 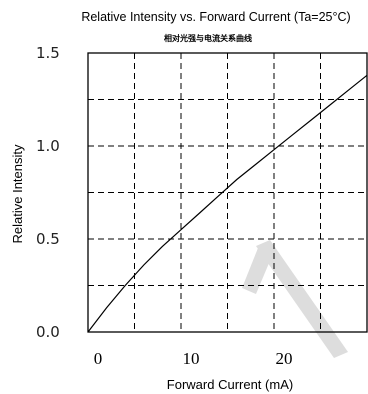 What do you see at coordinates (208, 38) in the screenshot?
I see `chart-subtitle: 相对光强与电流关系曲线` at bounding box center [208, 38].